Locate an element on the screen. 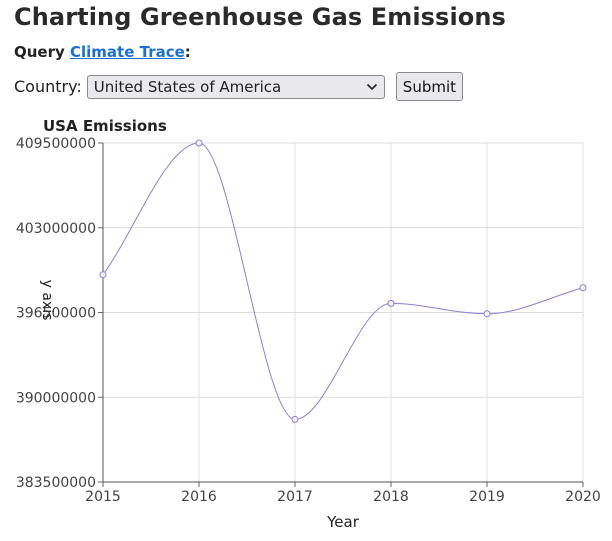 This screenshot has height=541, width=612. country-form: Country: United States of America Submit is located at coordinates (239, 86).